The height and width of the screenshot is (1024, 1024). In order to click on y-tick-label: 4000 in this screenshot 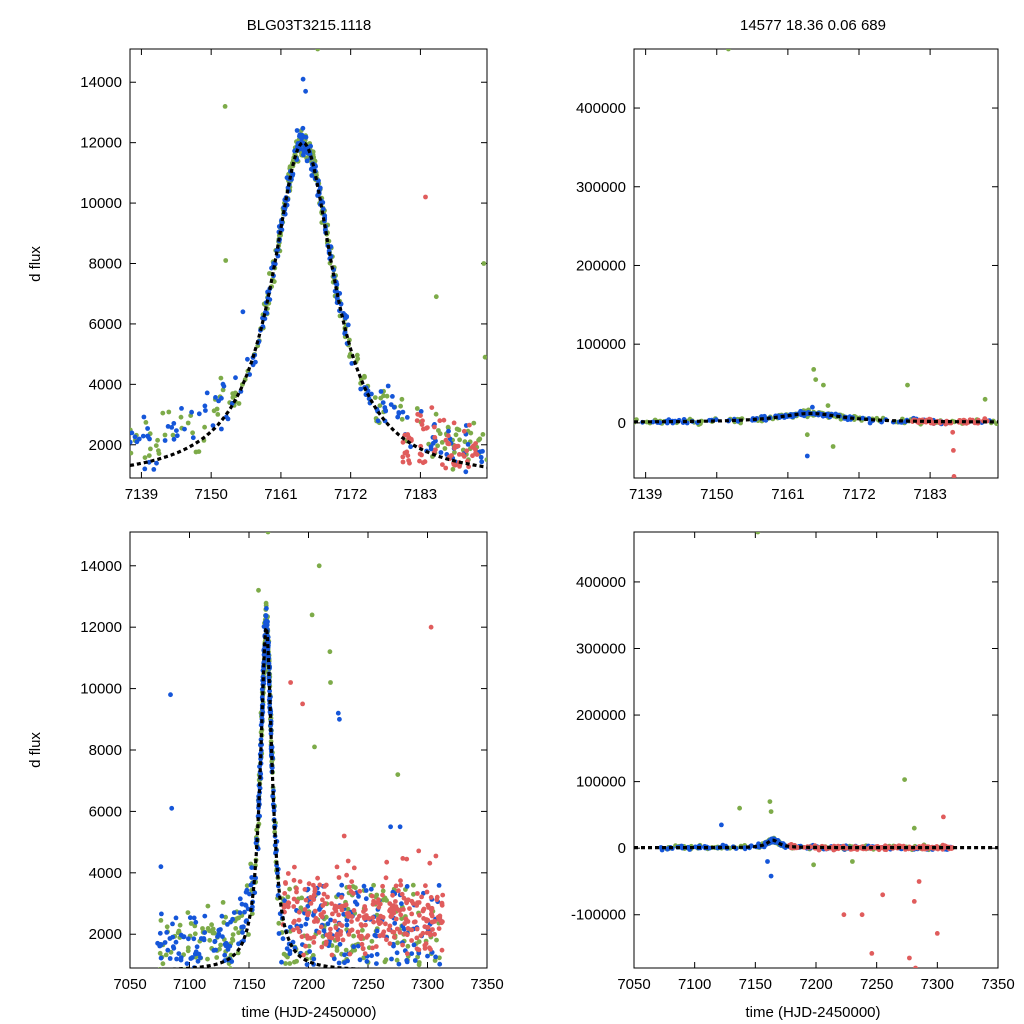, I will do `click(105, 384)`.